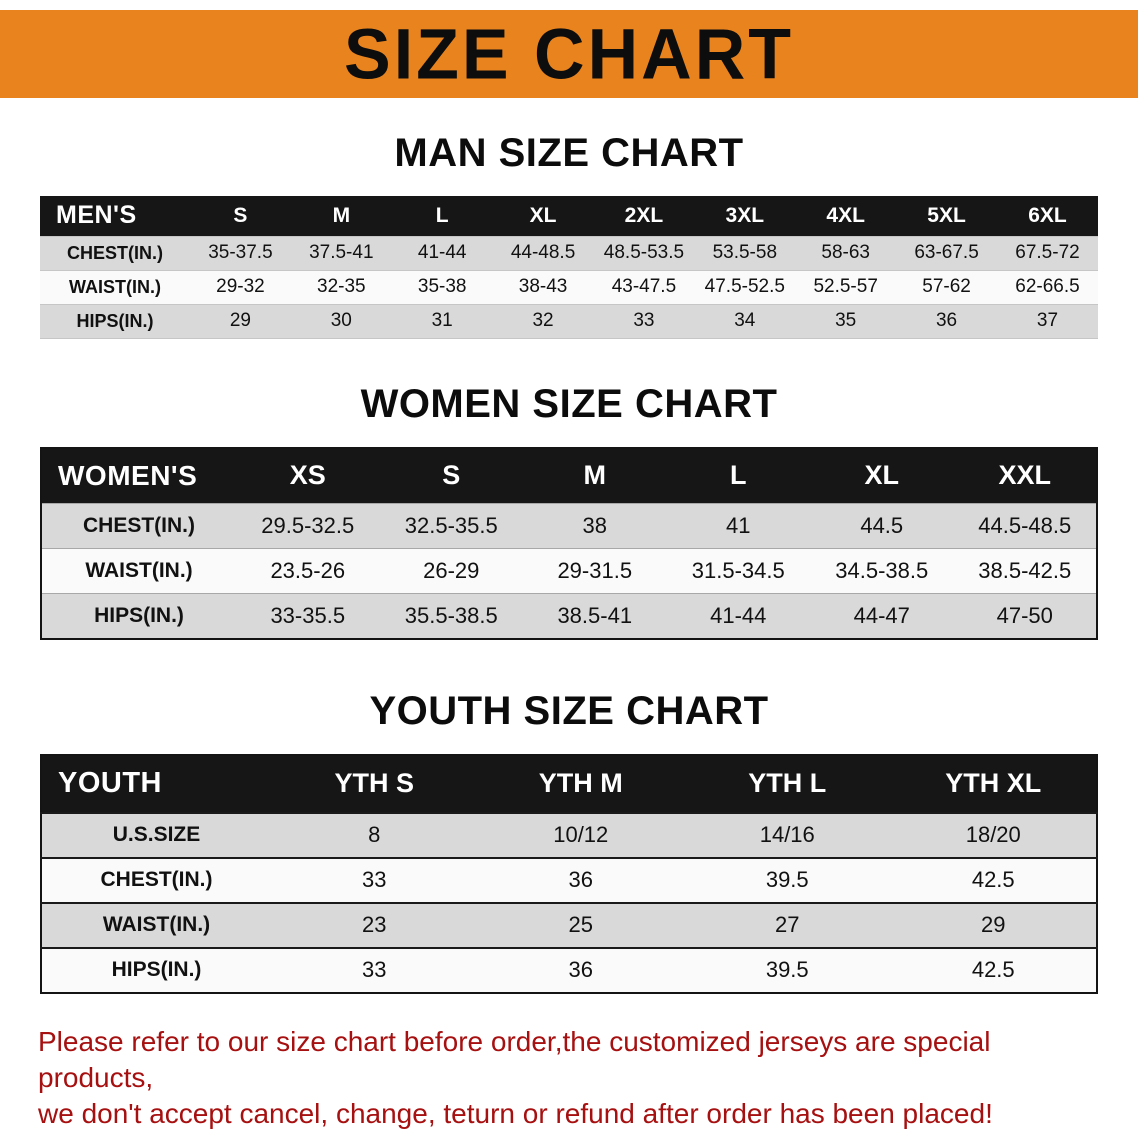 The height and width of the screenshot is (1132, 1138). Describe the element at coordinates (543, 216) in the screenshot. I see `size-column-header: XL` at that location.